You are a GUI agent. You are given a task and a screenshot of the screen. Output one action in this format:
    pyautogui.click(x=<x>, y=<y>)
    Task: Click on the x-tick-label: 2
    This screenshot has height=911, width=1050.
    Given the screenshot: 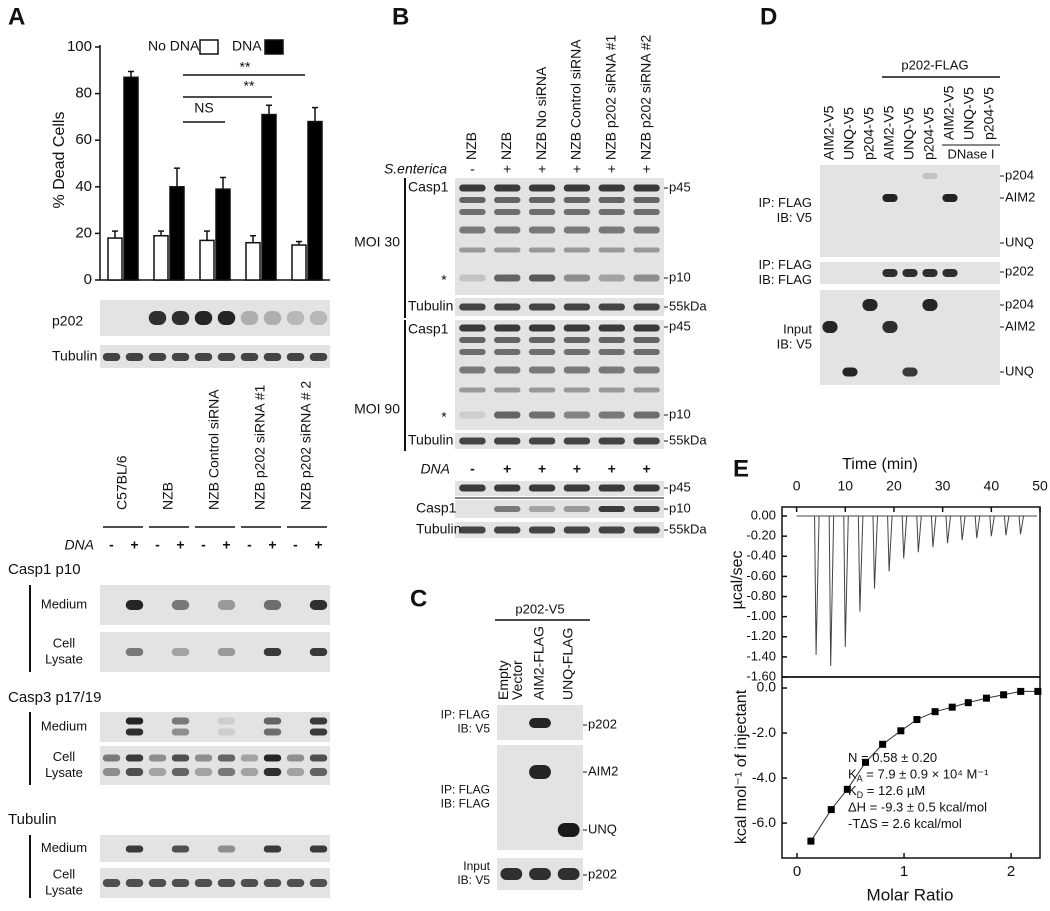 What is the action you would take?
    pyautogui.click(x=1011, y=871)
    